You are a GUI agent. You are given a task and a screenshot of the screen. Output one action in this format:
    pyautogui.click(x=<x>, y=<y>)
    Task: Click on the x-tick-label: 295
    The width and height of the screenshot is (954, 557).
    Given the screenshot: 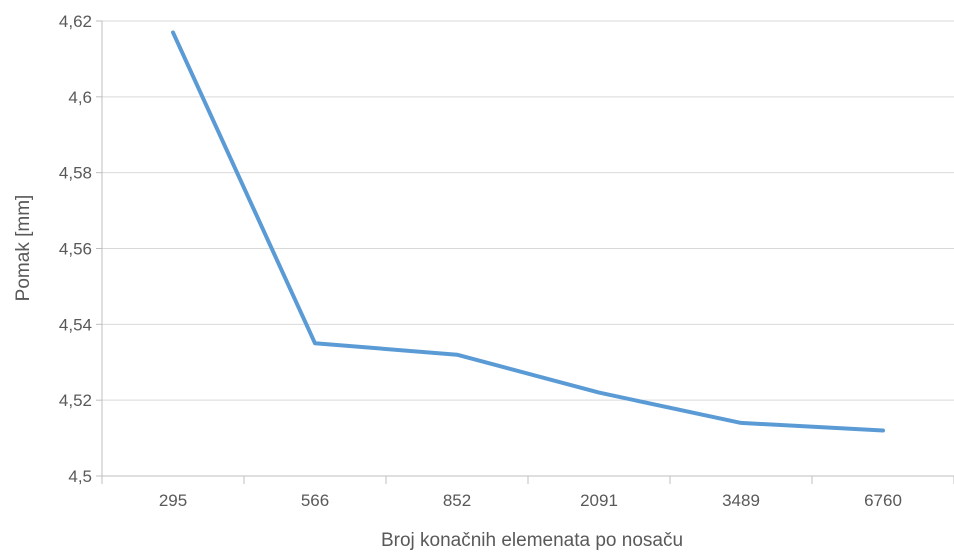 What is the action you would take?
    pyautogui.click(x=173, y=500)
    